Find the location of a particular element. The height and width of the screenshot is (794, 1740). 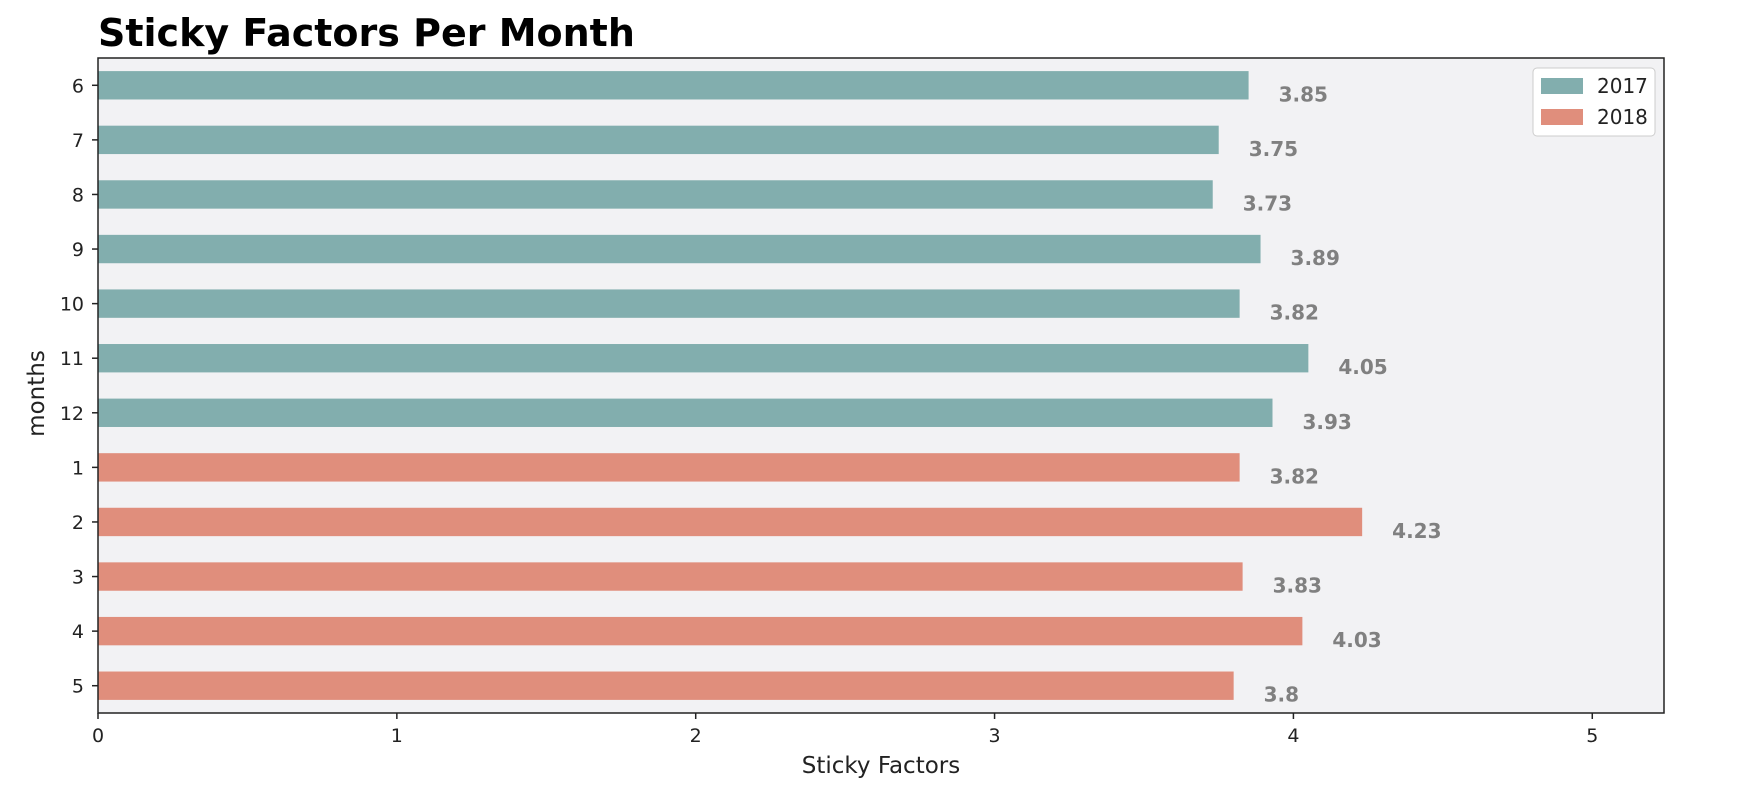

y-tick-label-4: 4 is located at coordinates (78, 632).